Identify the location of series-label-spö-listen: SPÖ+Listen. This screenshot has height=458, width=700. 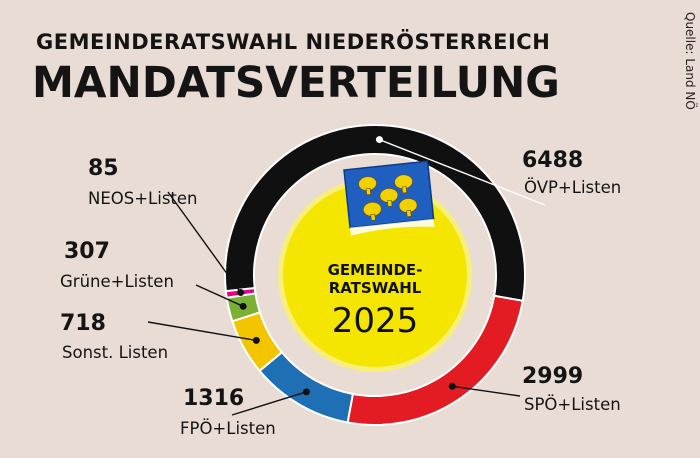
(572, 404).